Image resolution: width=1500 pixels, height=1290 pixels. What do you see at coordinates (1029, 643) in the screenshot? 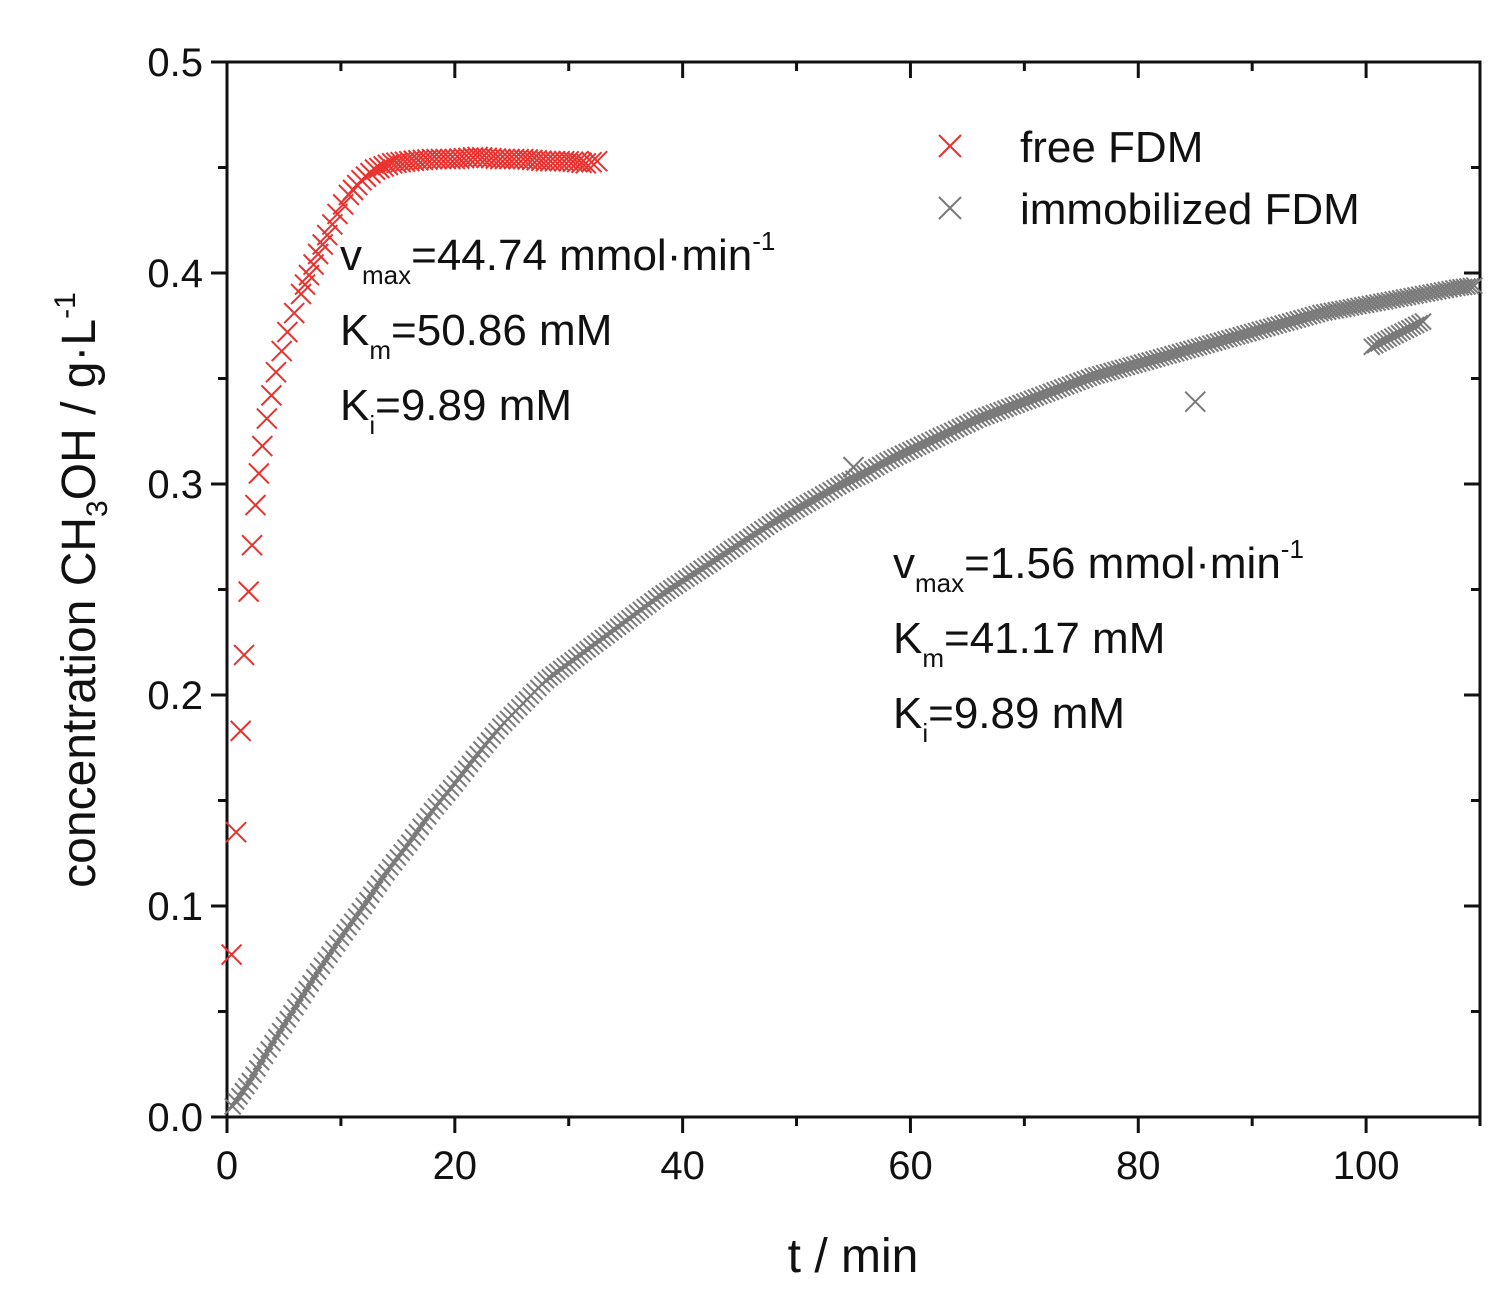
I see `annotation-line: Km=41.17 mM` at bounding box center [1029, 643].